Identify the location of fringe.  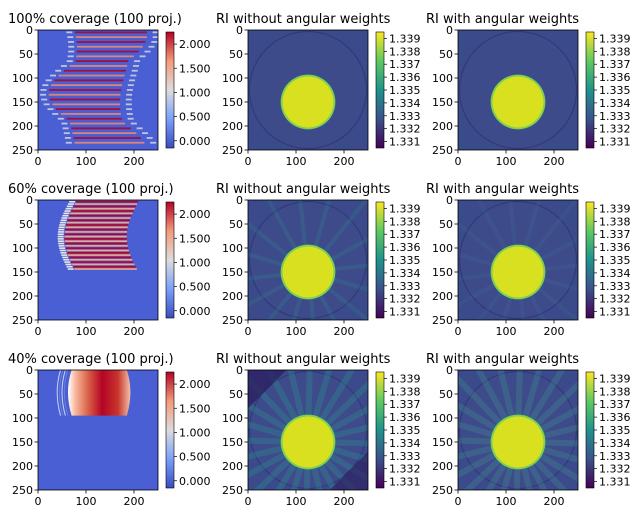
(59, 393).